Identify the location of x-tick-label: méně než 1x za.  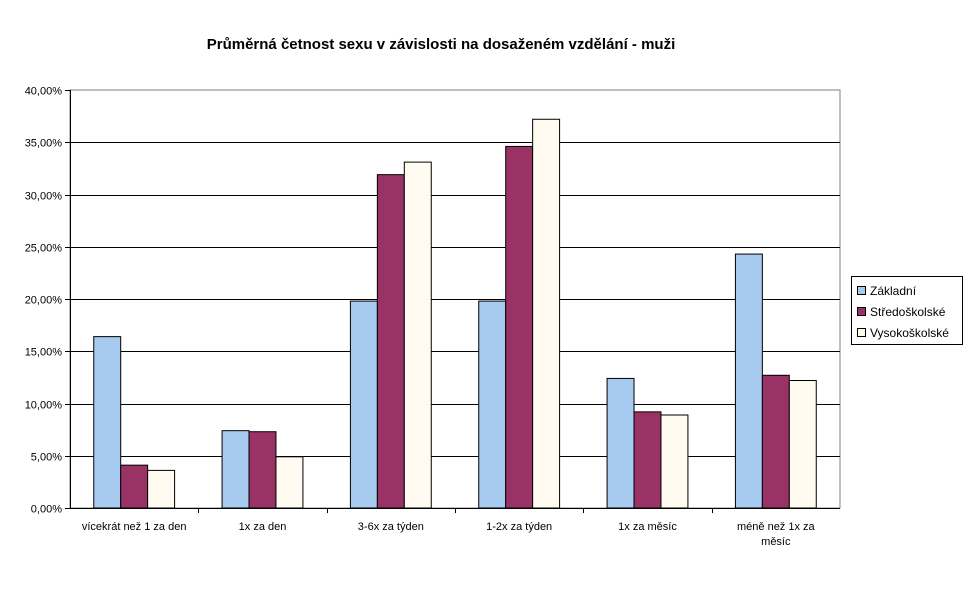
(776, 527).